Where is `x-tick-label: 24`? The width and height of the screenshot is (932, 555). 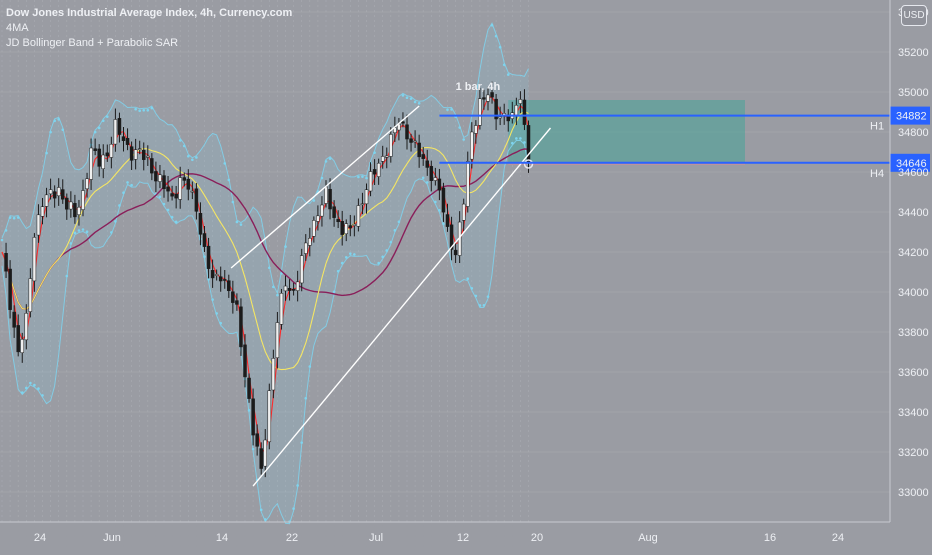
x-tick-label: 24 is located at coordinates (838, 538).